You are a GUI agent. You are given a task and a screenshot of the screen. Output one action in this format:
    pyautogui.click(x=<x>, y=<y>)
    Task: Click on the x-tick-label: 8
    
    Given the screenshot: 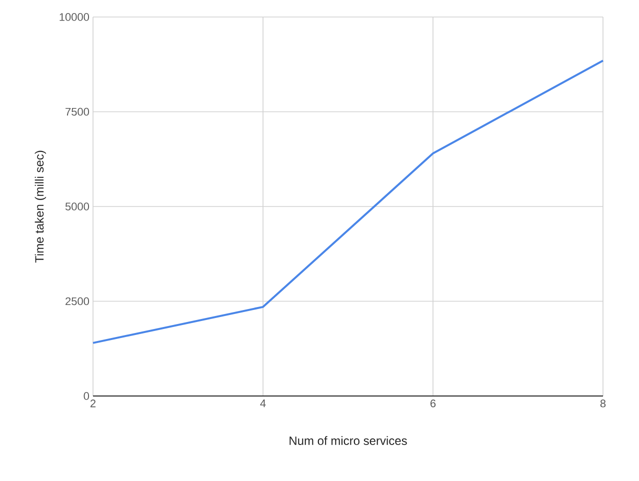 What is the action you would take?
    pyautogui.click(x=603, y=404)
    